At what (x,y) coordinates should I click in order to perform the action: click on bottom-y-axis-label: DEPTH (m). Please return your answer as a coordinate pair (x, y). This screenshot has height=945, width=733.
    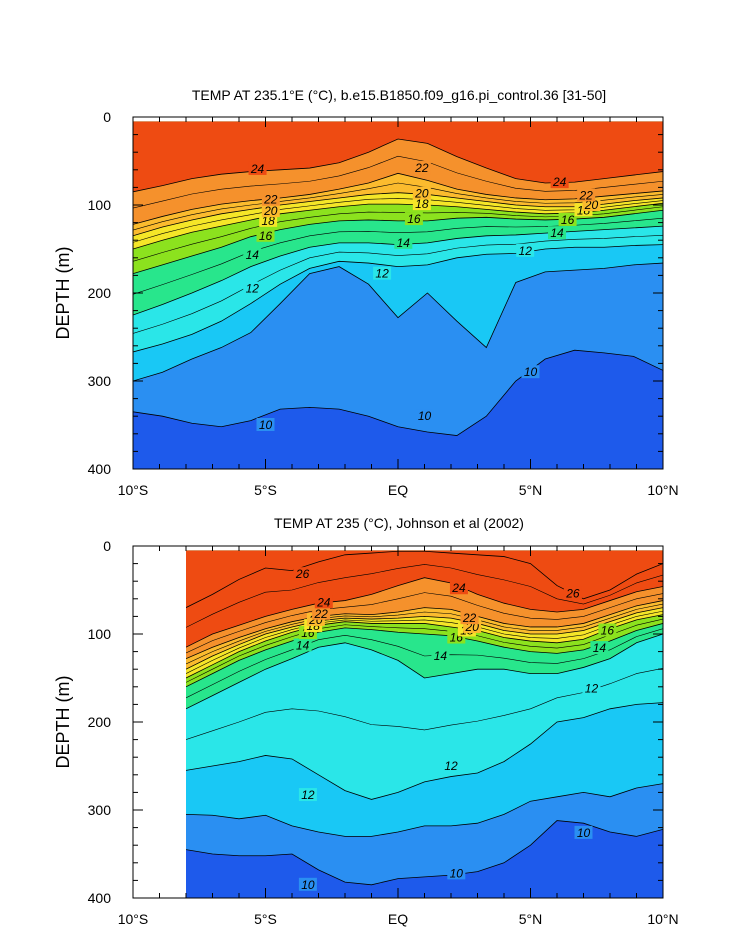
    Looking at the image, I should click on (63, 722).